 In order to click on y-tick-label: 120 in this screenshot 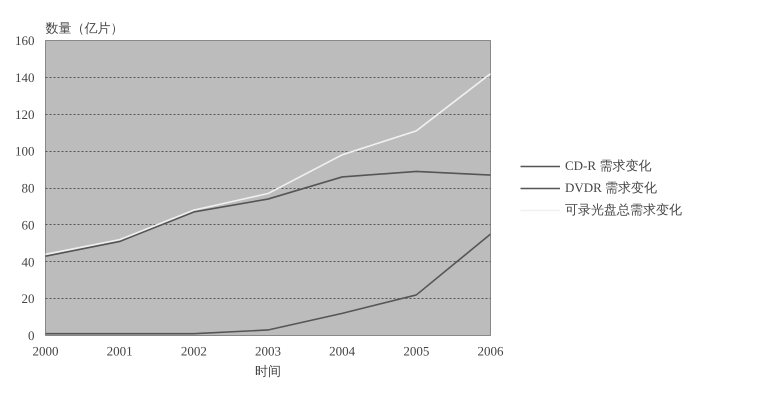, I will do `click(24, 114)`.